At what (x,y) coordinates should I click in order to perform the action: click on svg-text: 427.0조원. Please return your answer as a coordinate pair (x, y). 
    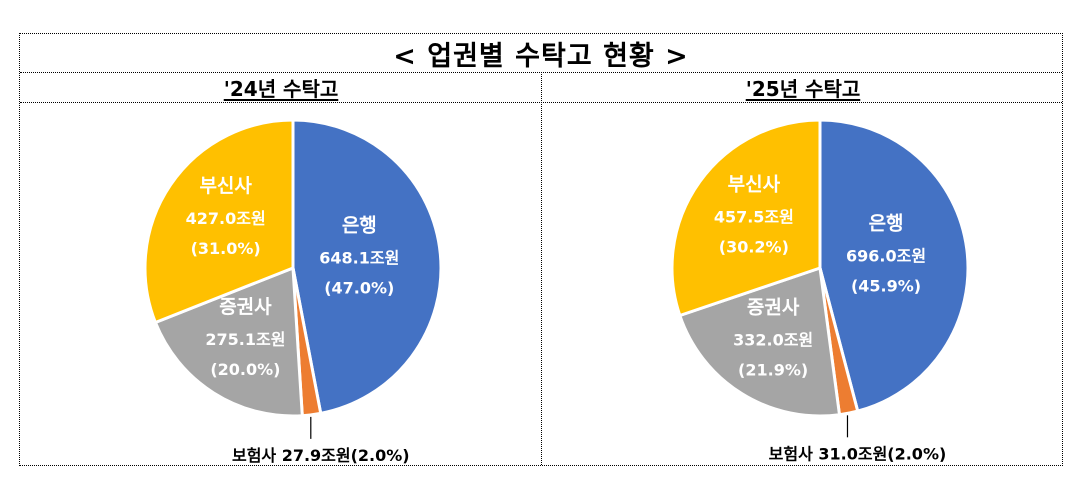
    Looking at the image, I should click on (226, 218).